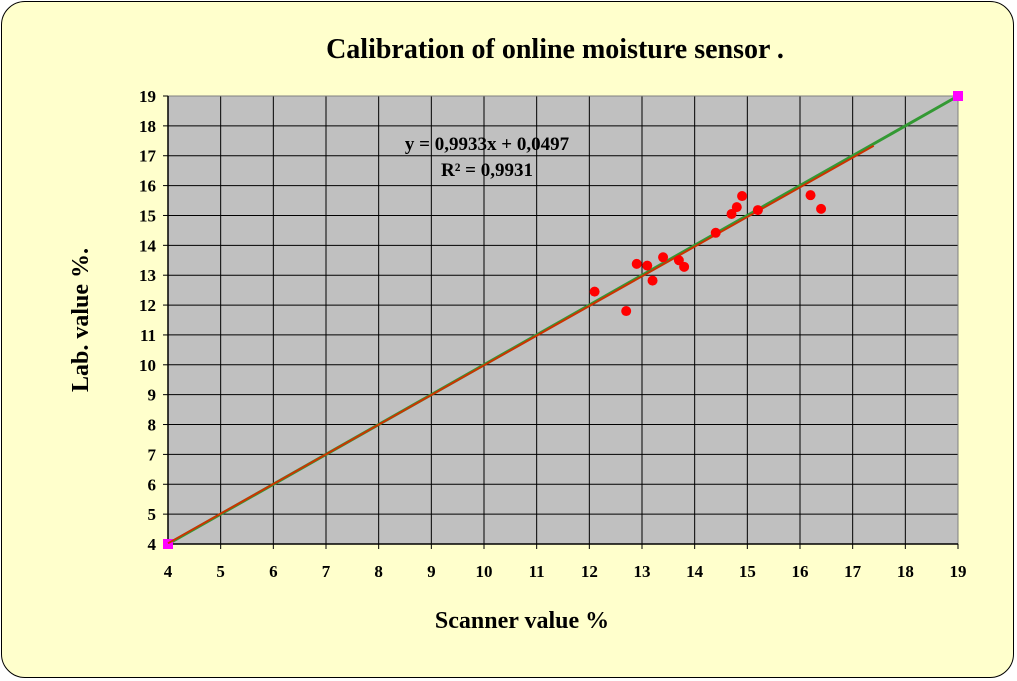  Describe the element at coordinates (431, 571) in the screenshot. I see `x-tick-label: 9` at that location.